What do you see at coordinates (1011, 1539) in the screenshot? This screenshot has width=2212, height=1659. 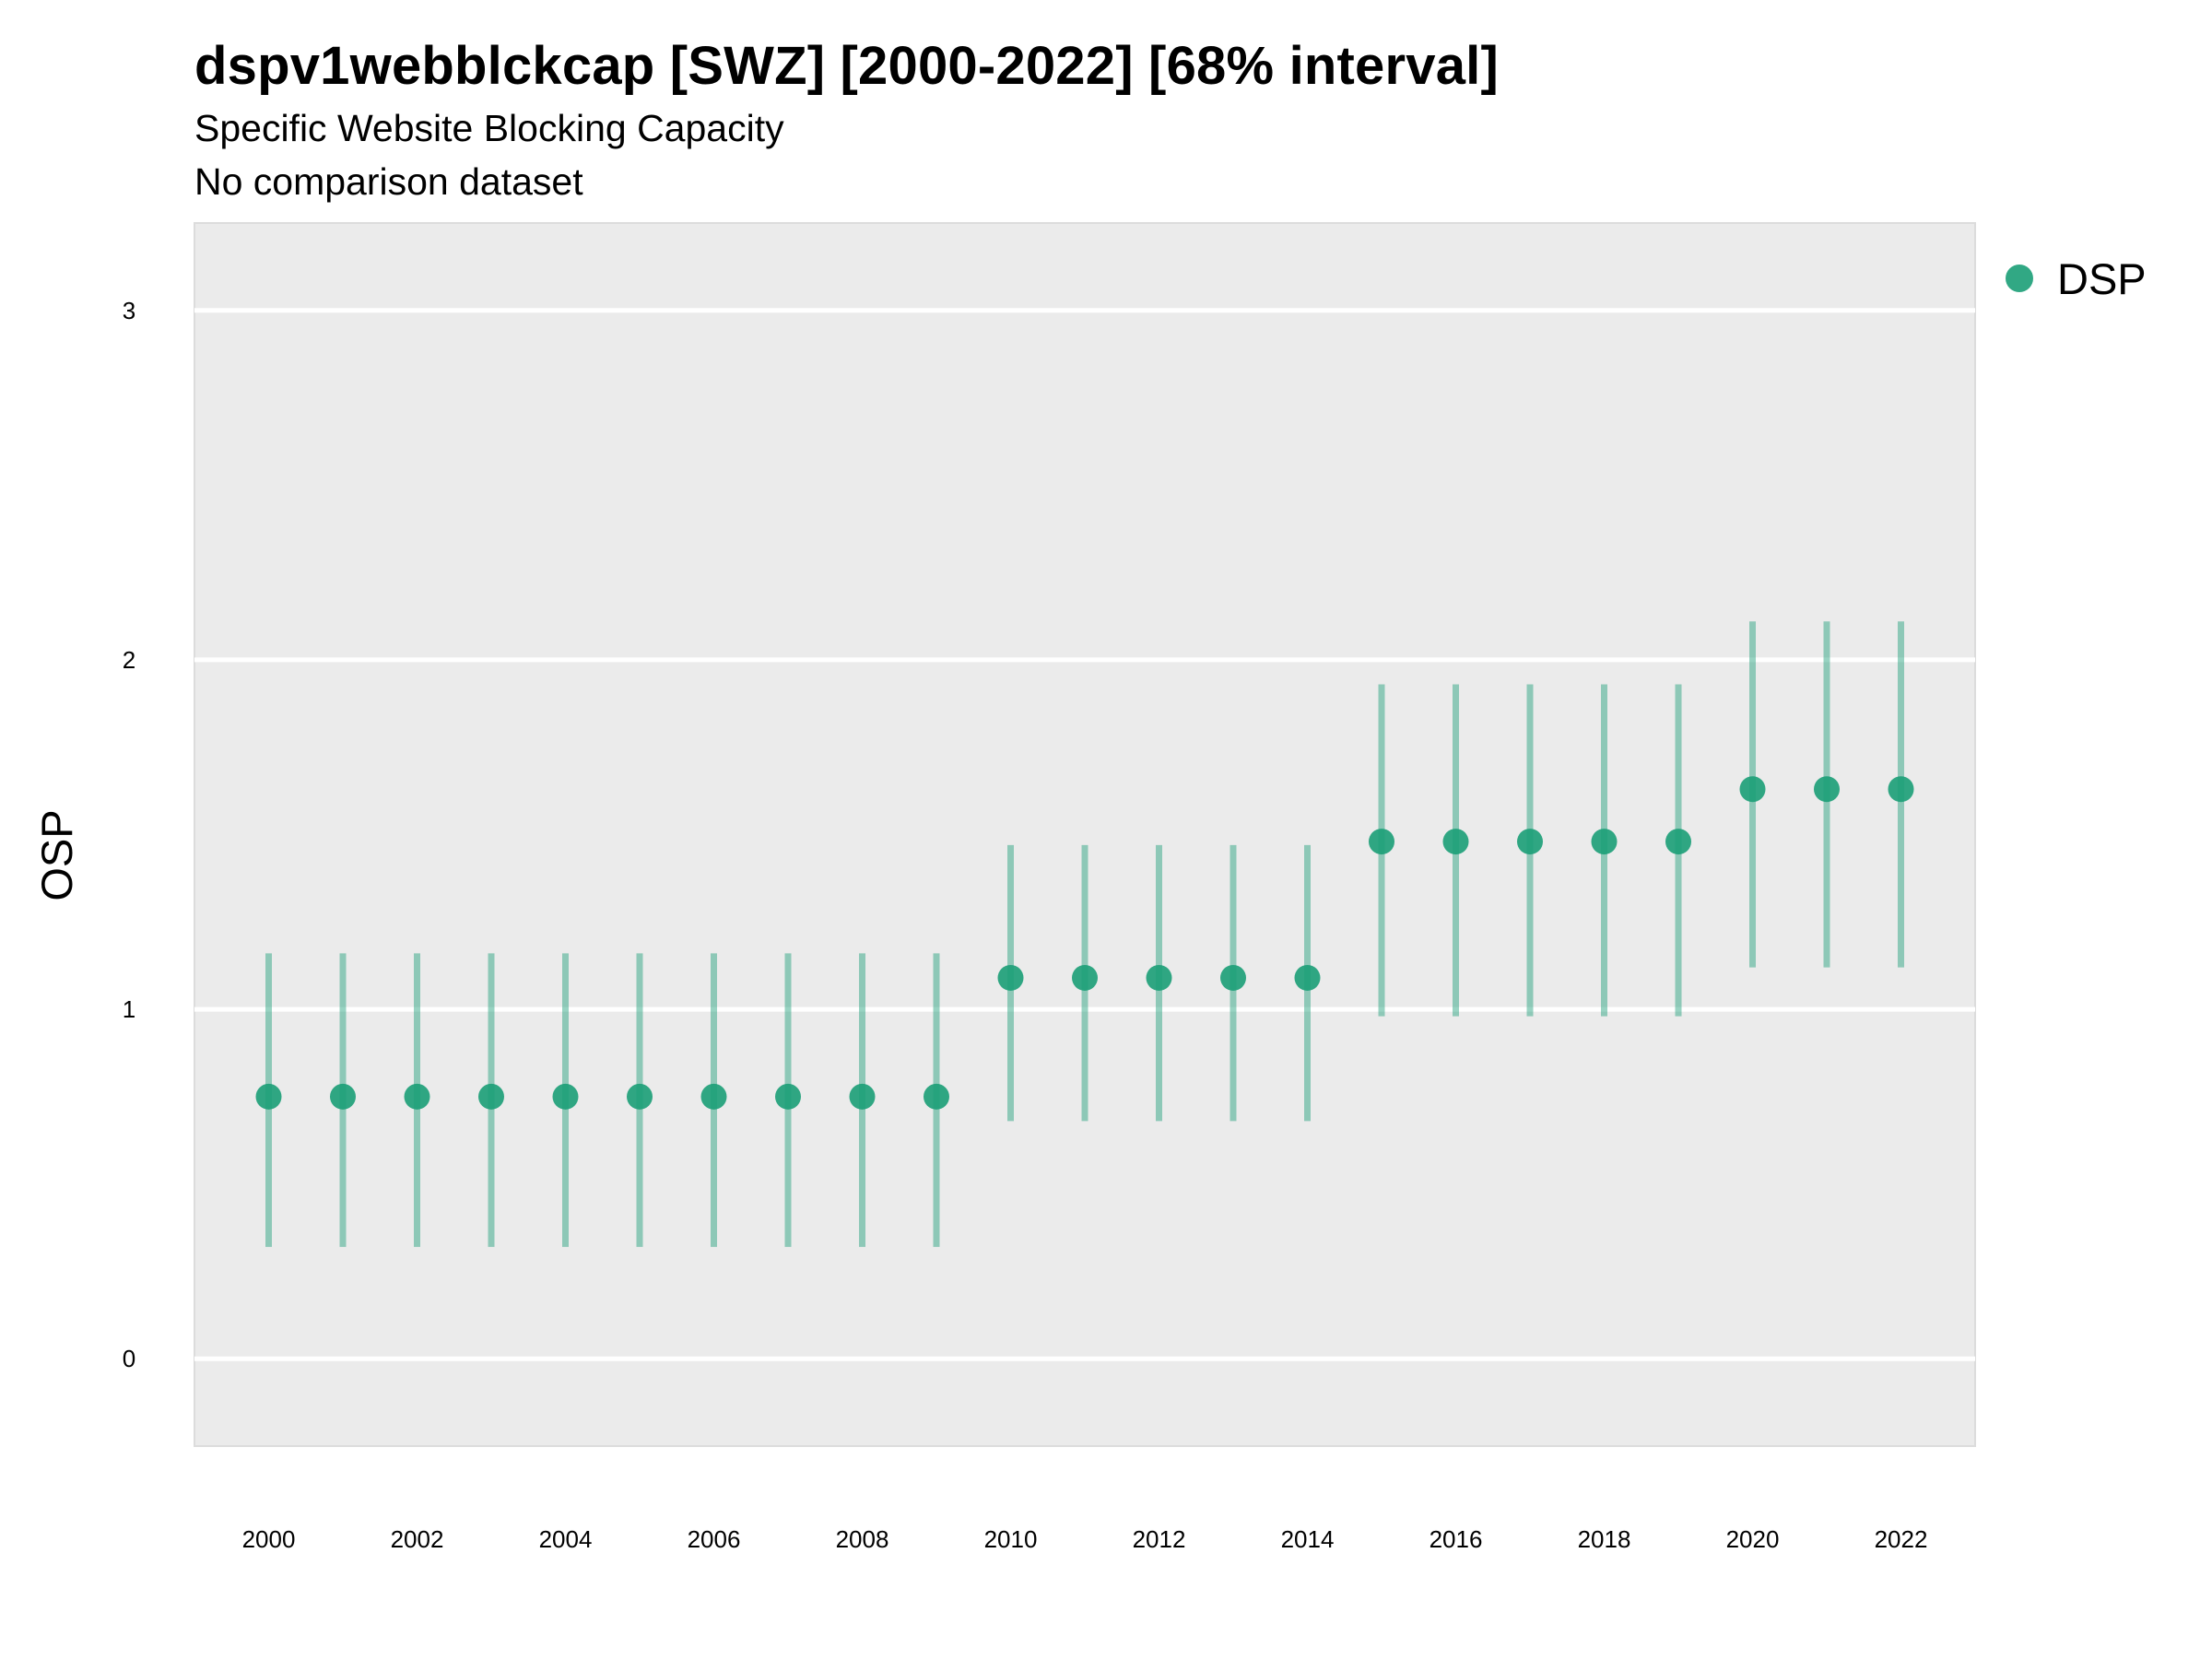 I see `x-tick-label: 2010` at bounding box center [1011, 1539].